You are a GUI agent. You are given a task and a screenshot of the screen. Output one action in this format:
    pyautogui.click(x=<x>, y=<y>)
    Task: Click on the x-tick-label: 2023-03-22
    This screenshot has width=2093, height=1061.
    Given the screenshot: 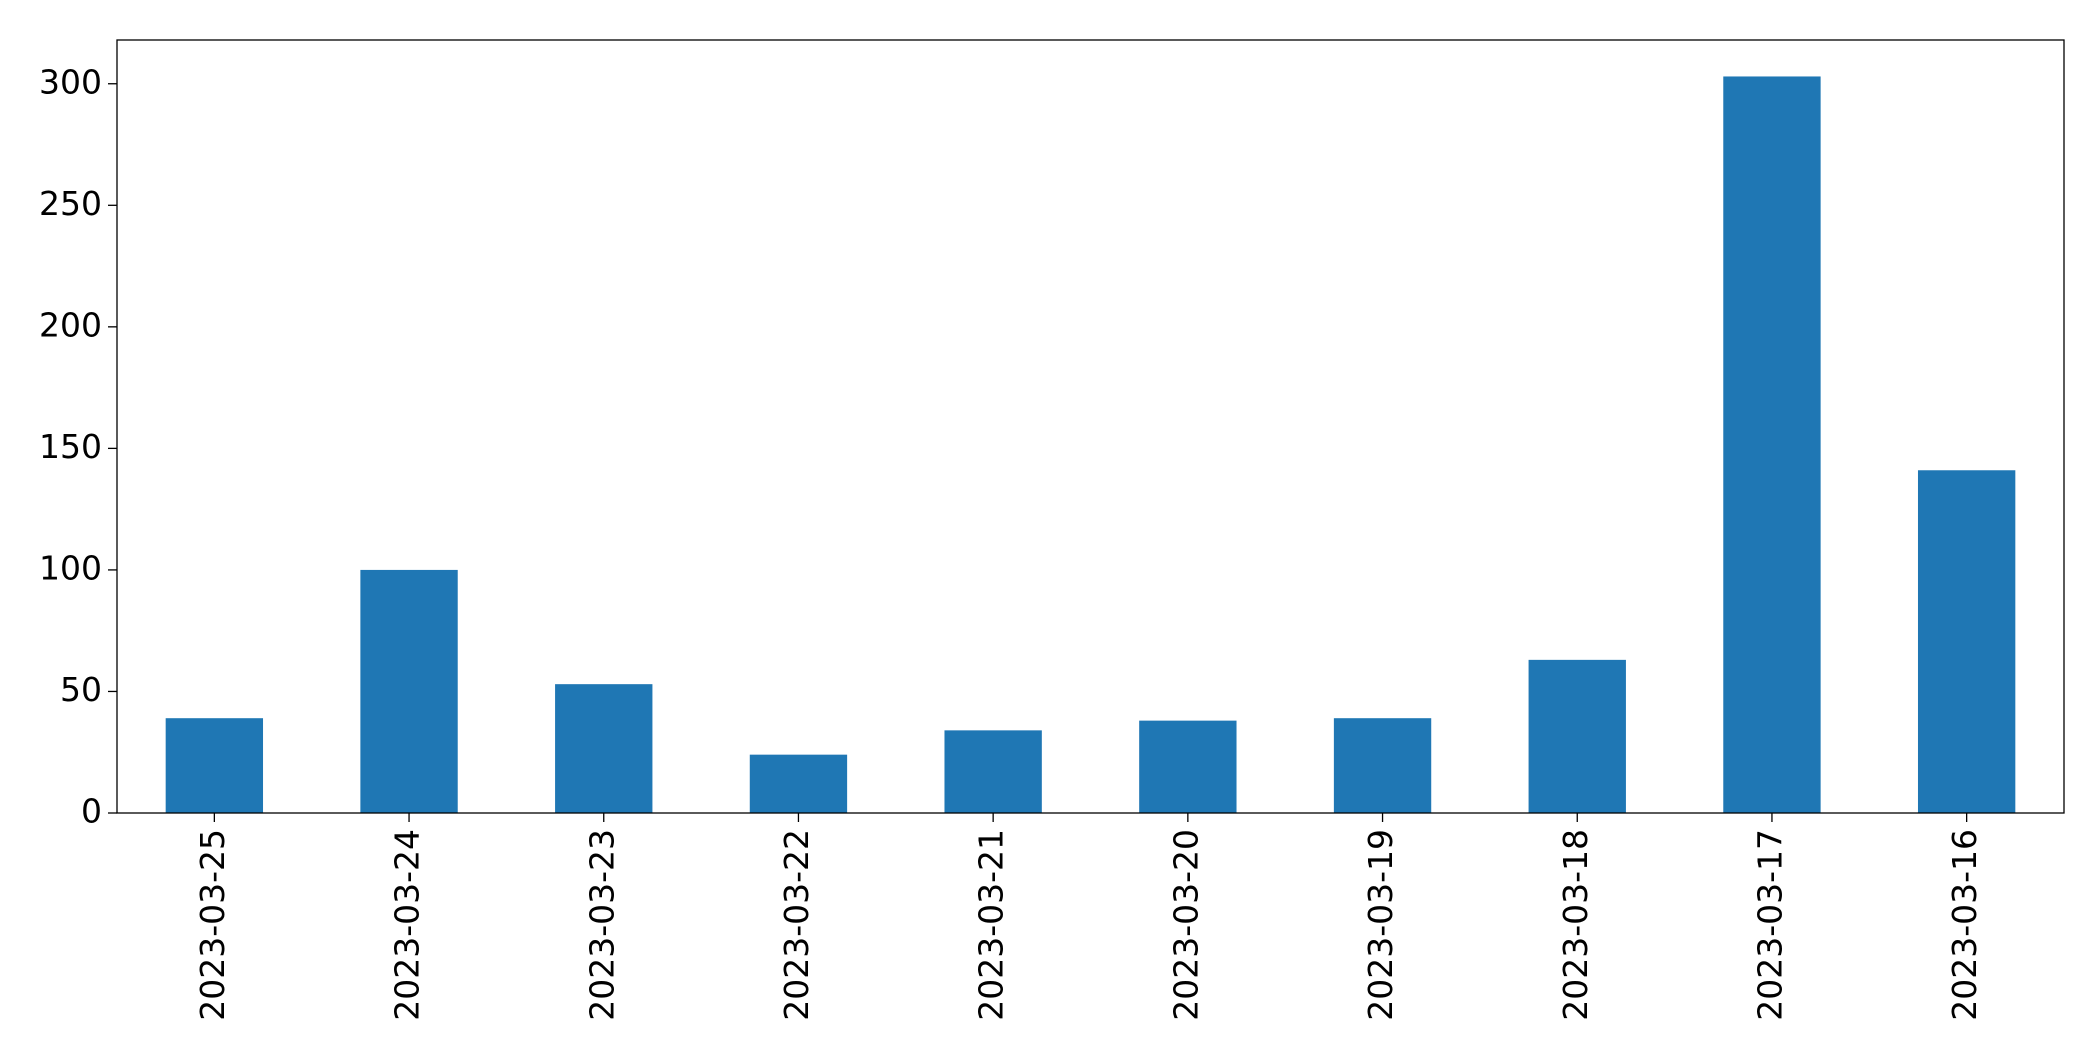 What is the action you would take?
    pyautogui.click(x=796, y=925)
    